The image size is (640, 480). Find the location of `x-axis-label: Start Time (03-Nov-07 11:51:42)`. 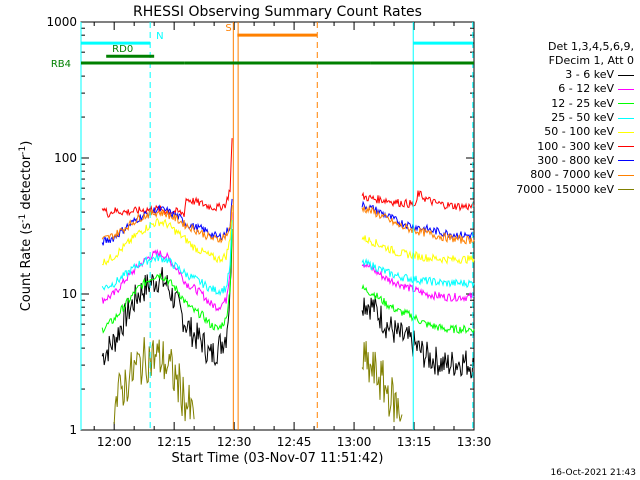

x-axis-label: Start Time (03-Nov-07 11:51:42) is located at coordinates (278, 458).